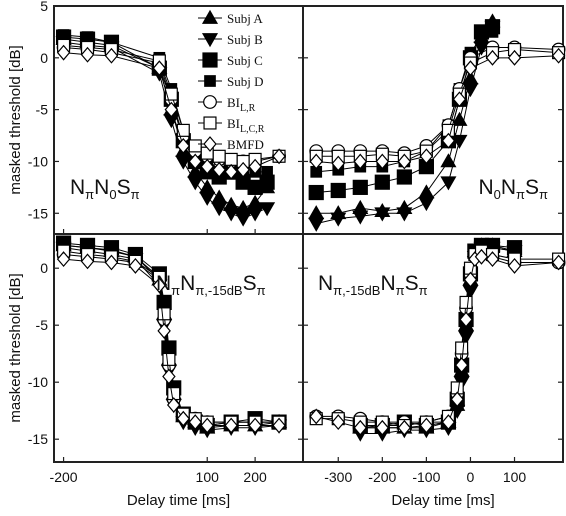 The width and height of the screenshot is (566, 516). What do you see at coordinates (382, 477) in the screenshot?
I see `panel-bottom-right-xtick-label-1: -200` at bounding box center [382, 477].